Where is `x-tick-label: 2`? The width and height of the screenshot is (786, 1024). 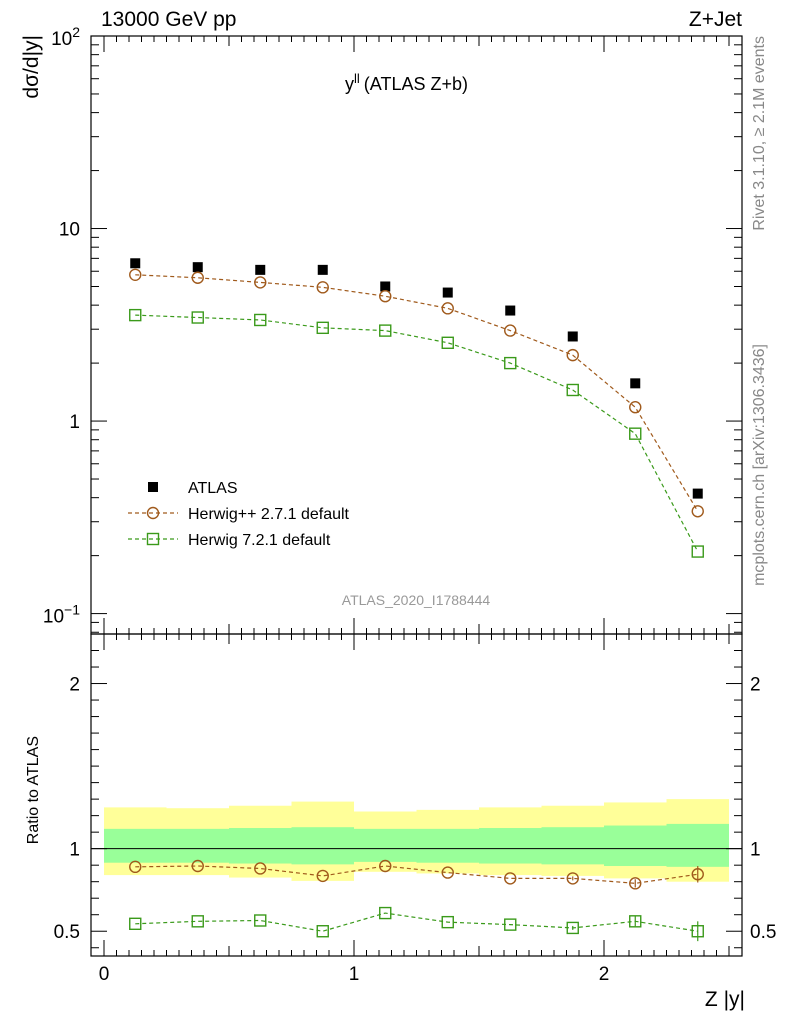
x-tick-label: 2 is located at coordinates (604, 974).